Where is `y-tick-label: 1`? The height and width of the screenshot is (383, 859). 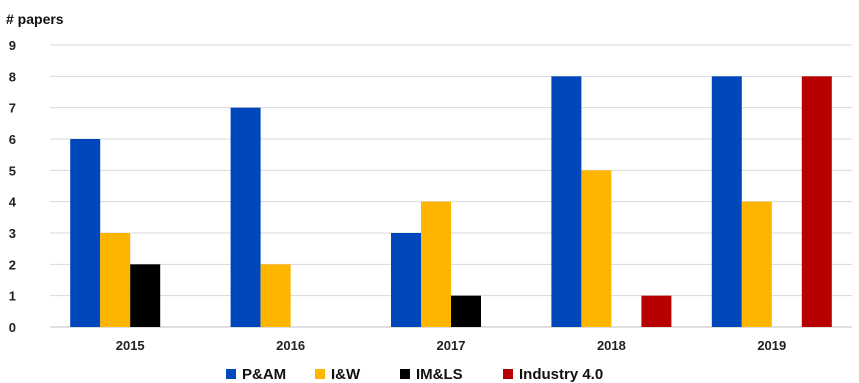
y-tick-label: 1 is located at coordinates (12, 296).